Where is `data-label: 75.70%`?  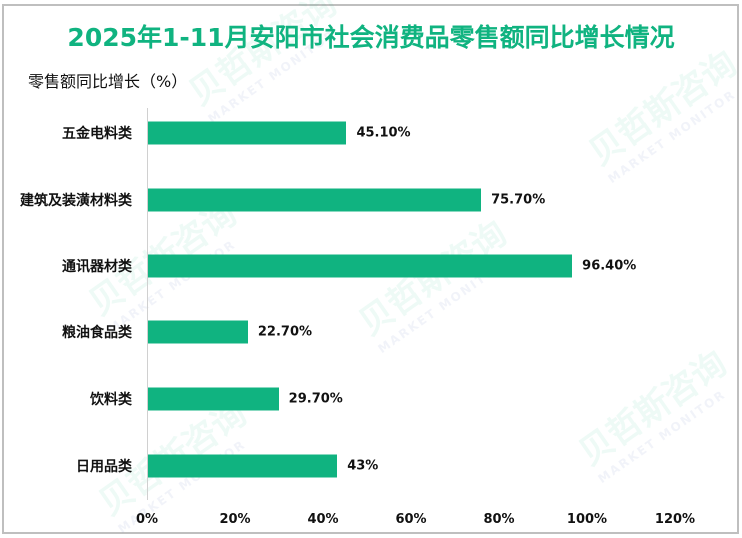
data-label: 75.70% is located at coordinates (518, 200).